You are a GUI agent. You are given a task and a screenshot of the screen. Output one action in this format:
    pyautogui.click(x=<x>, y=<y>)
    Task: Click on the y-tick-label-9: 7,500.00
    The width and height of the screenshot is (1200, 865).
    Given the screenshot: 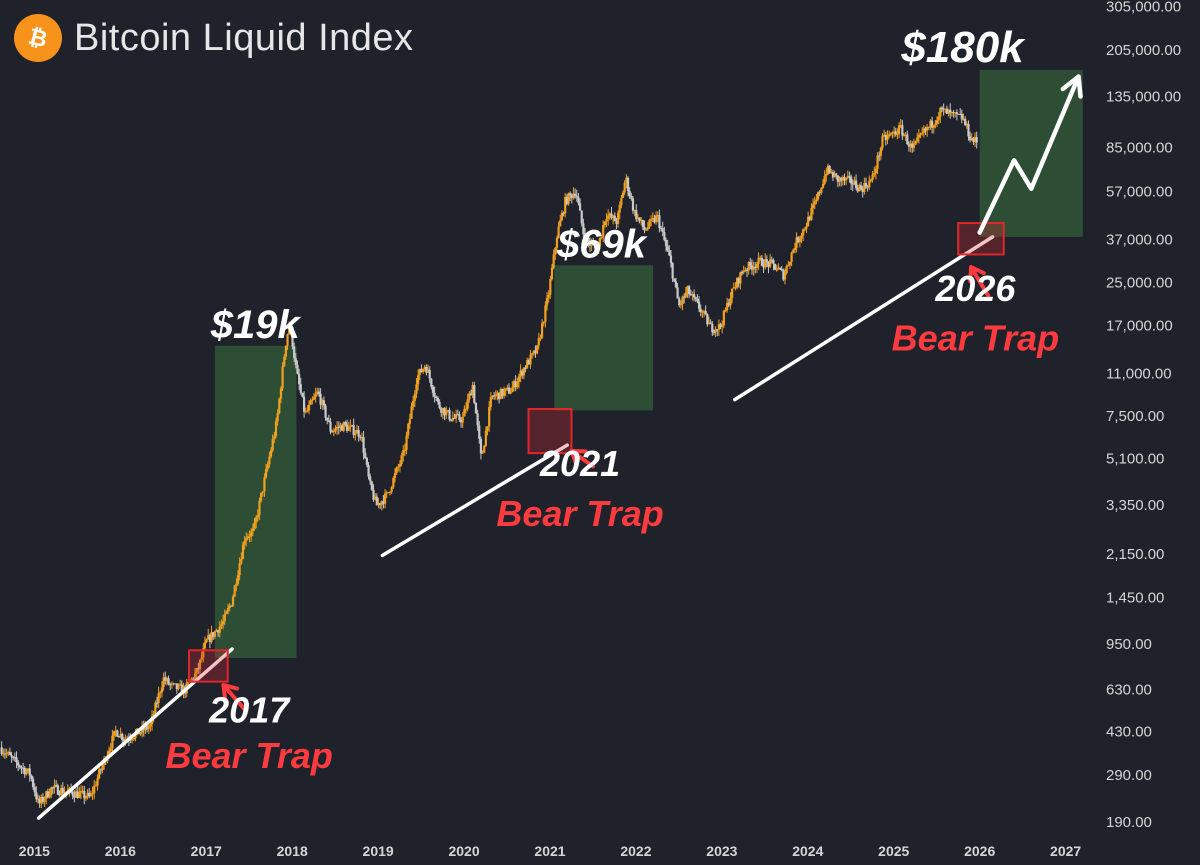 What is the action you would take?
    pyautogui.click(x=1135, y=416)
    